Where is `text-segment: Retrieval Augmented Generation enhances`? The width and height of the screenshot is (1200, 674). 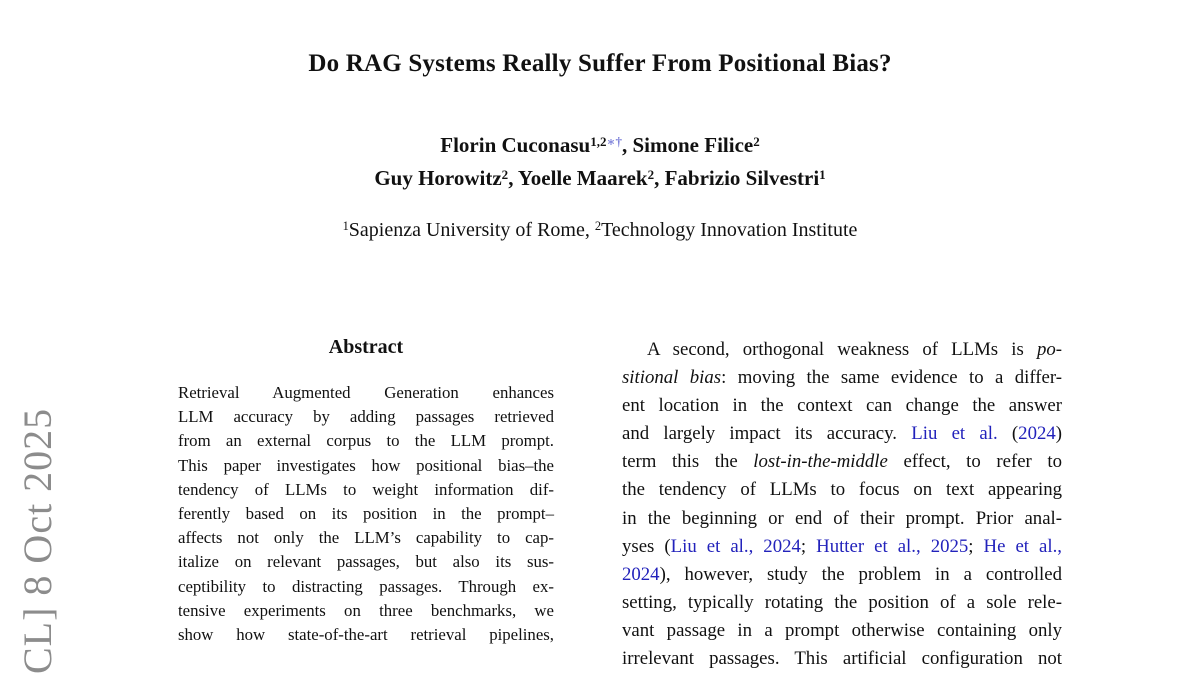 text-segment: Retrieval Augmented Generation enhances is located at coordinates (366, 392).